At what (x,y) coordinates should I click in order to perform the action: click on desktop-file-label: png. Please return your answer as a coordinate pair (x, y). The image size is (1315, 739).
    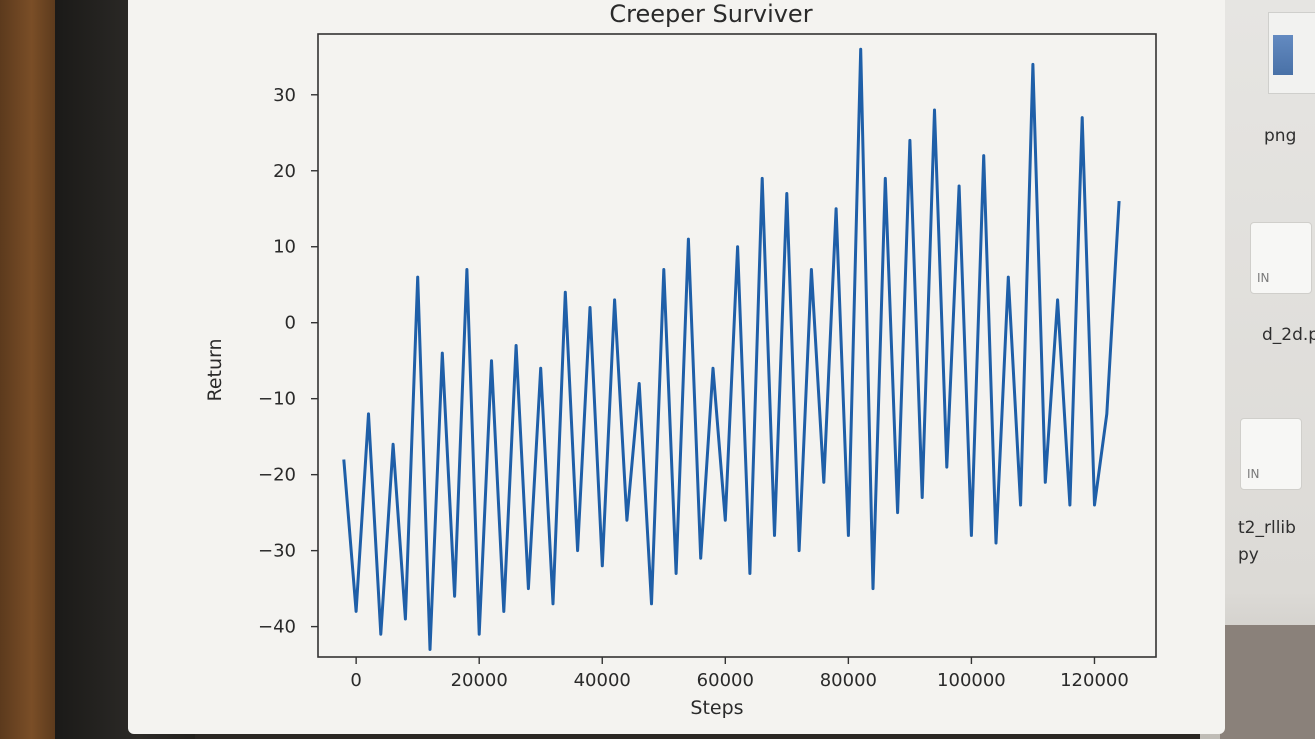
    Looking at the image, I should click on (1280, 136).